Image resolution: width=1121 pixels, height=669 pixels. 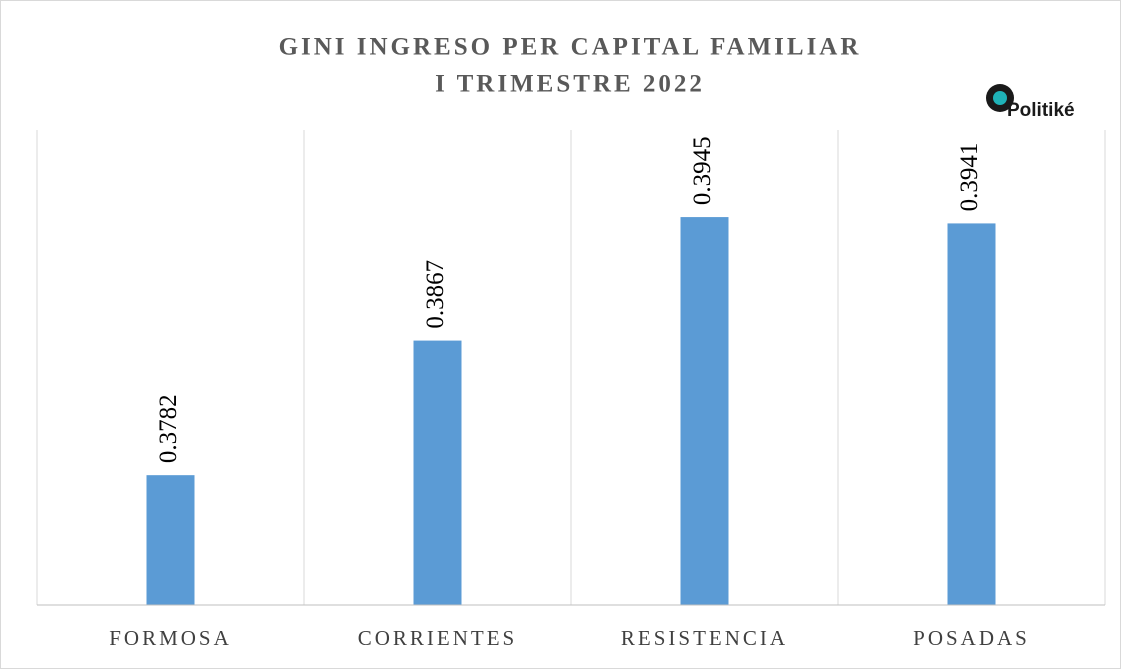 I want to click on x-tick-label: CORRIENTES, so click(x=438, y=638).